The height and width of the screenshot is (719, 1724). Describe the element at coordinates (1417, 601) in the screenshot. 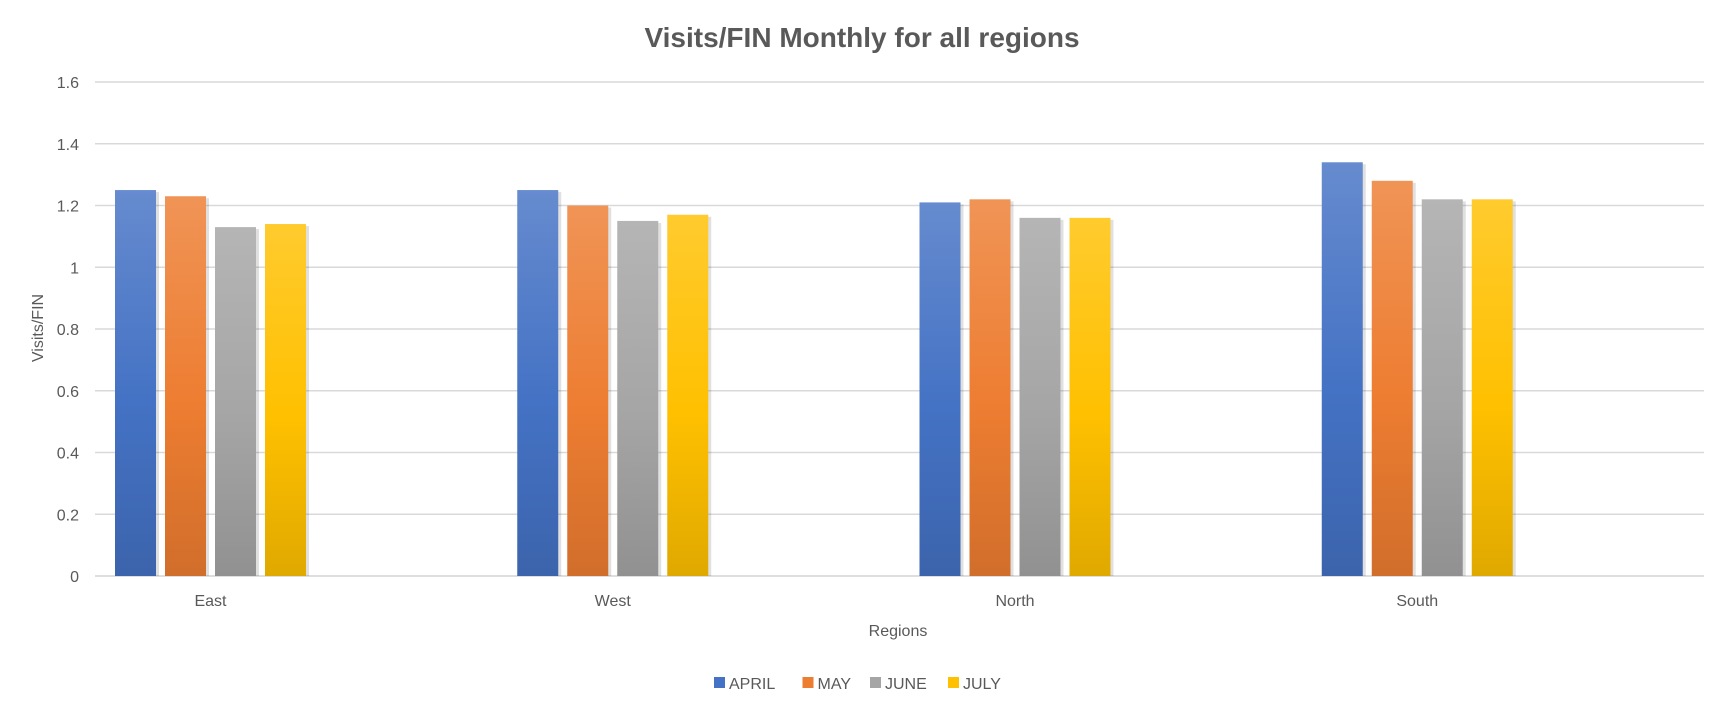

I see `x-tick-label: South` at that location.